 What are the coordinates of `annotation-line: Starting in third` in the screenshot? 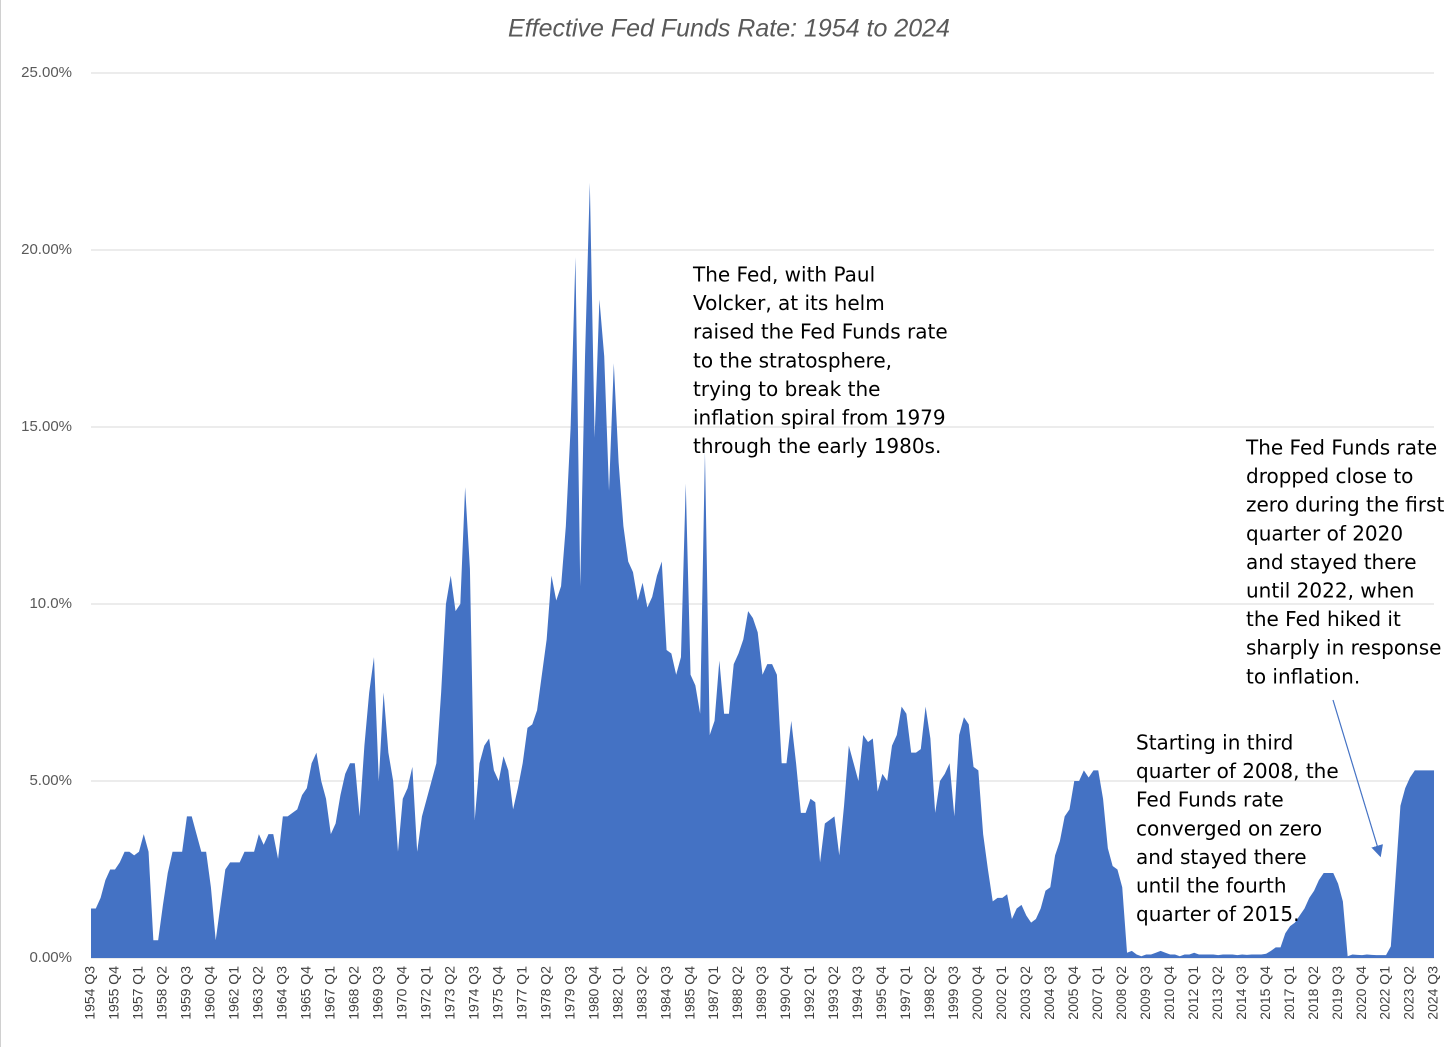 It's located at (1214, 743).